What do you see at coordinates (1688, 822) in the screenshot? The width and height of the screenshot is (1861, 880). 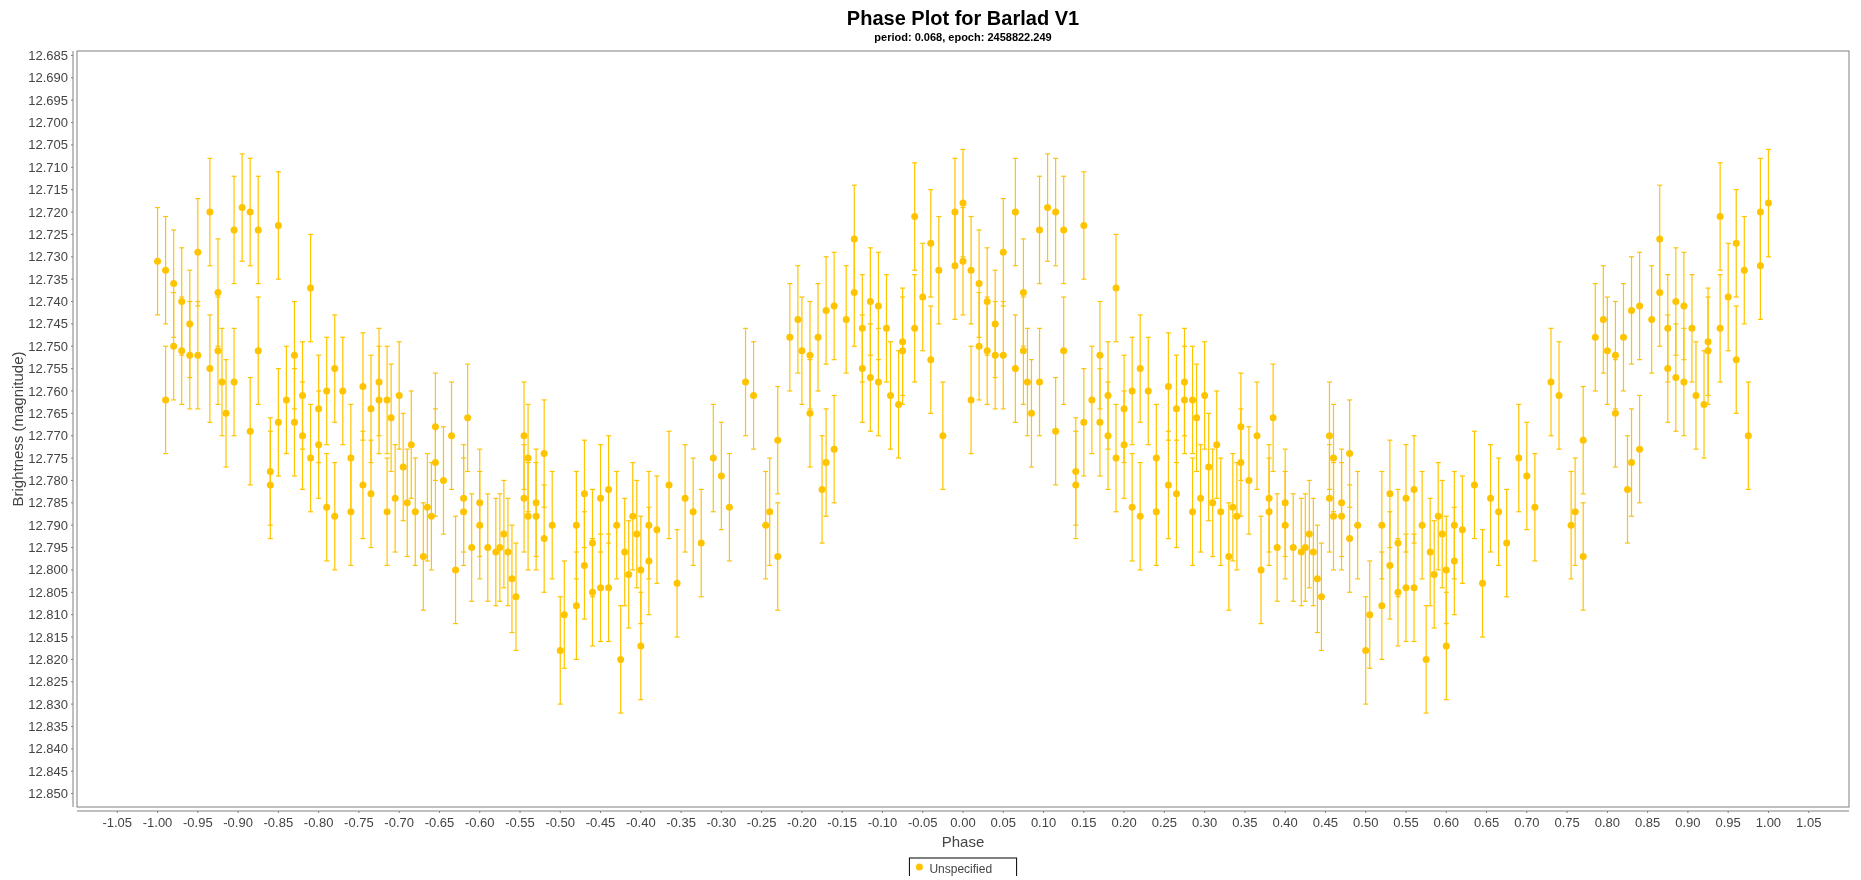 I see `x-tick-label: 0.90` at bounding box center [1688, 822].